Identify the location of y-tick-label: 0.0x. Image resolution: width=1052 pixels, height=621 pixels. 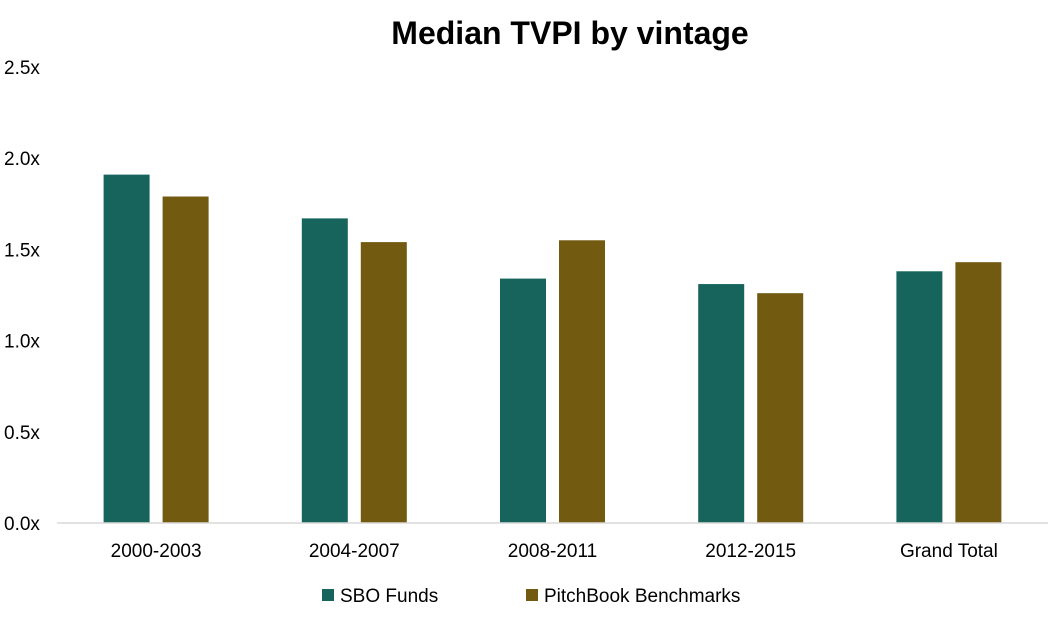
(22, 524).